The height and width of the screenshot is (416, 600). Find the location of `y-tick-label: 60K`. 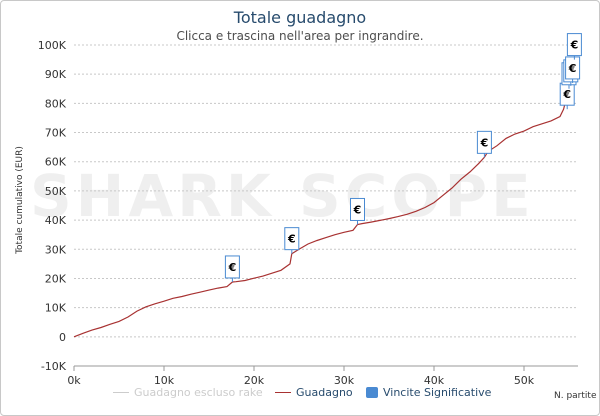

y-tick-label: 60K is located at coordinates (56, 162).